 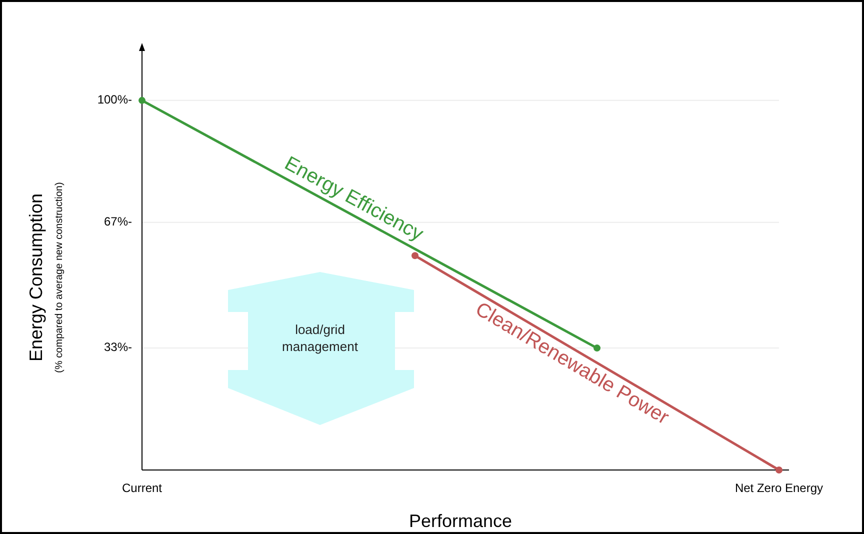 I want to click on annotation: load/grid management, so click(x=320, y=338).